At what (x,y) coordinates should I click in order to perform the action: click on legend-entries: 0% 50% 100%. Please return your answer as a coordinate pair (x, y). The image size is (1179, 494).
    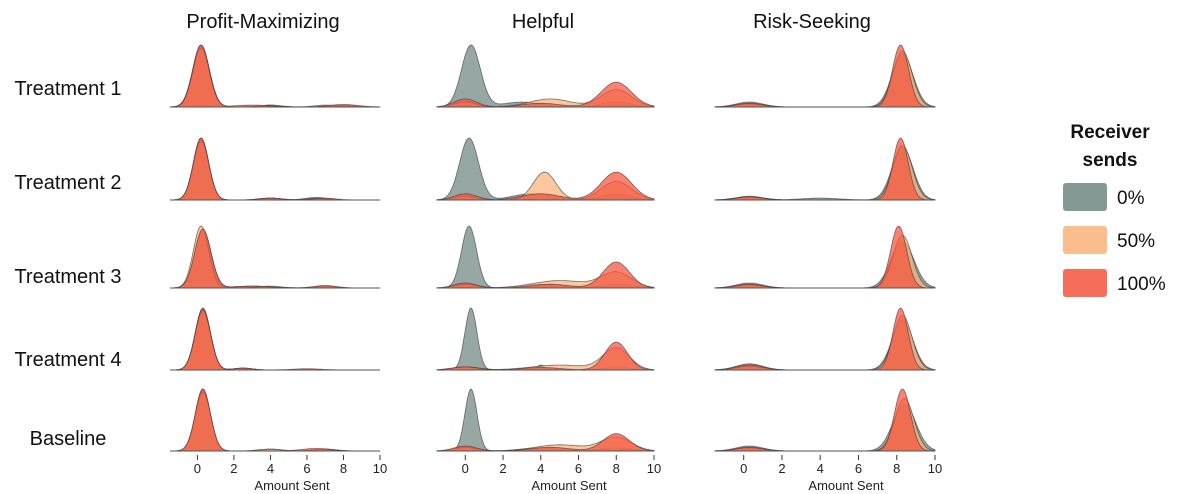
    Looking at the image, I should click on (1114, 240).